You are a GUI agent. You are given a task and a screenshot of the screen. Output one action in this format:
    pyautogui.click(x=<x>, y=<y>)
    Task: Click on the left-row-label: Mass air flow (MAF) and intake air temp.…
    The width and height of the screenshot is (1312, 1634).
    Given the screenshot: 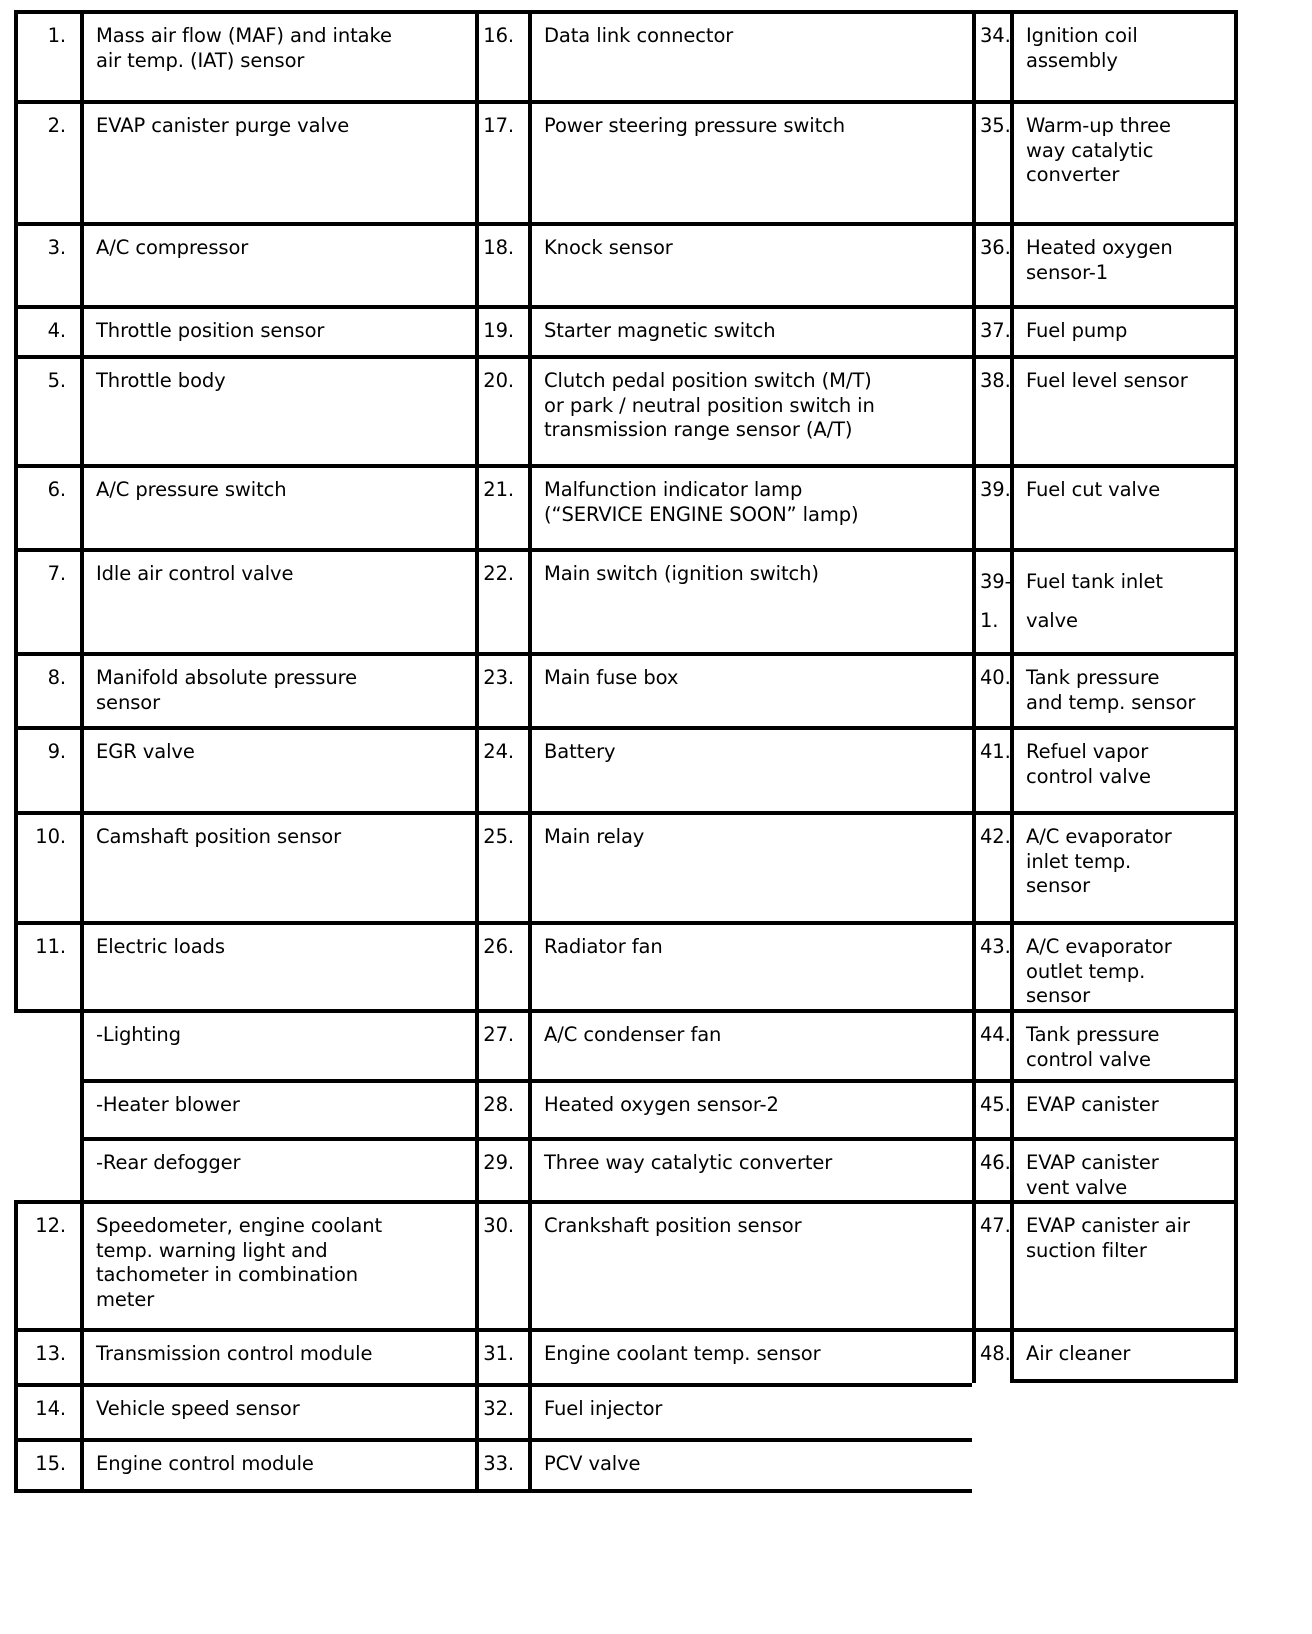 What is the action you would take?
    pyautogui.click(x=277, y=55)
    